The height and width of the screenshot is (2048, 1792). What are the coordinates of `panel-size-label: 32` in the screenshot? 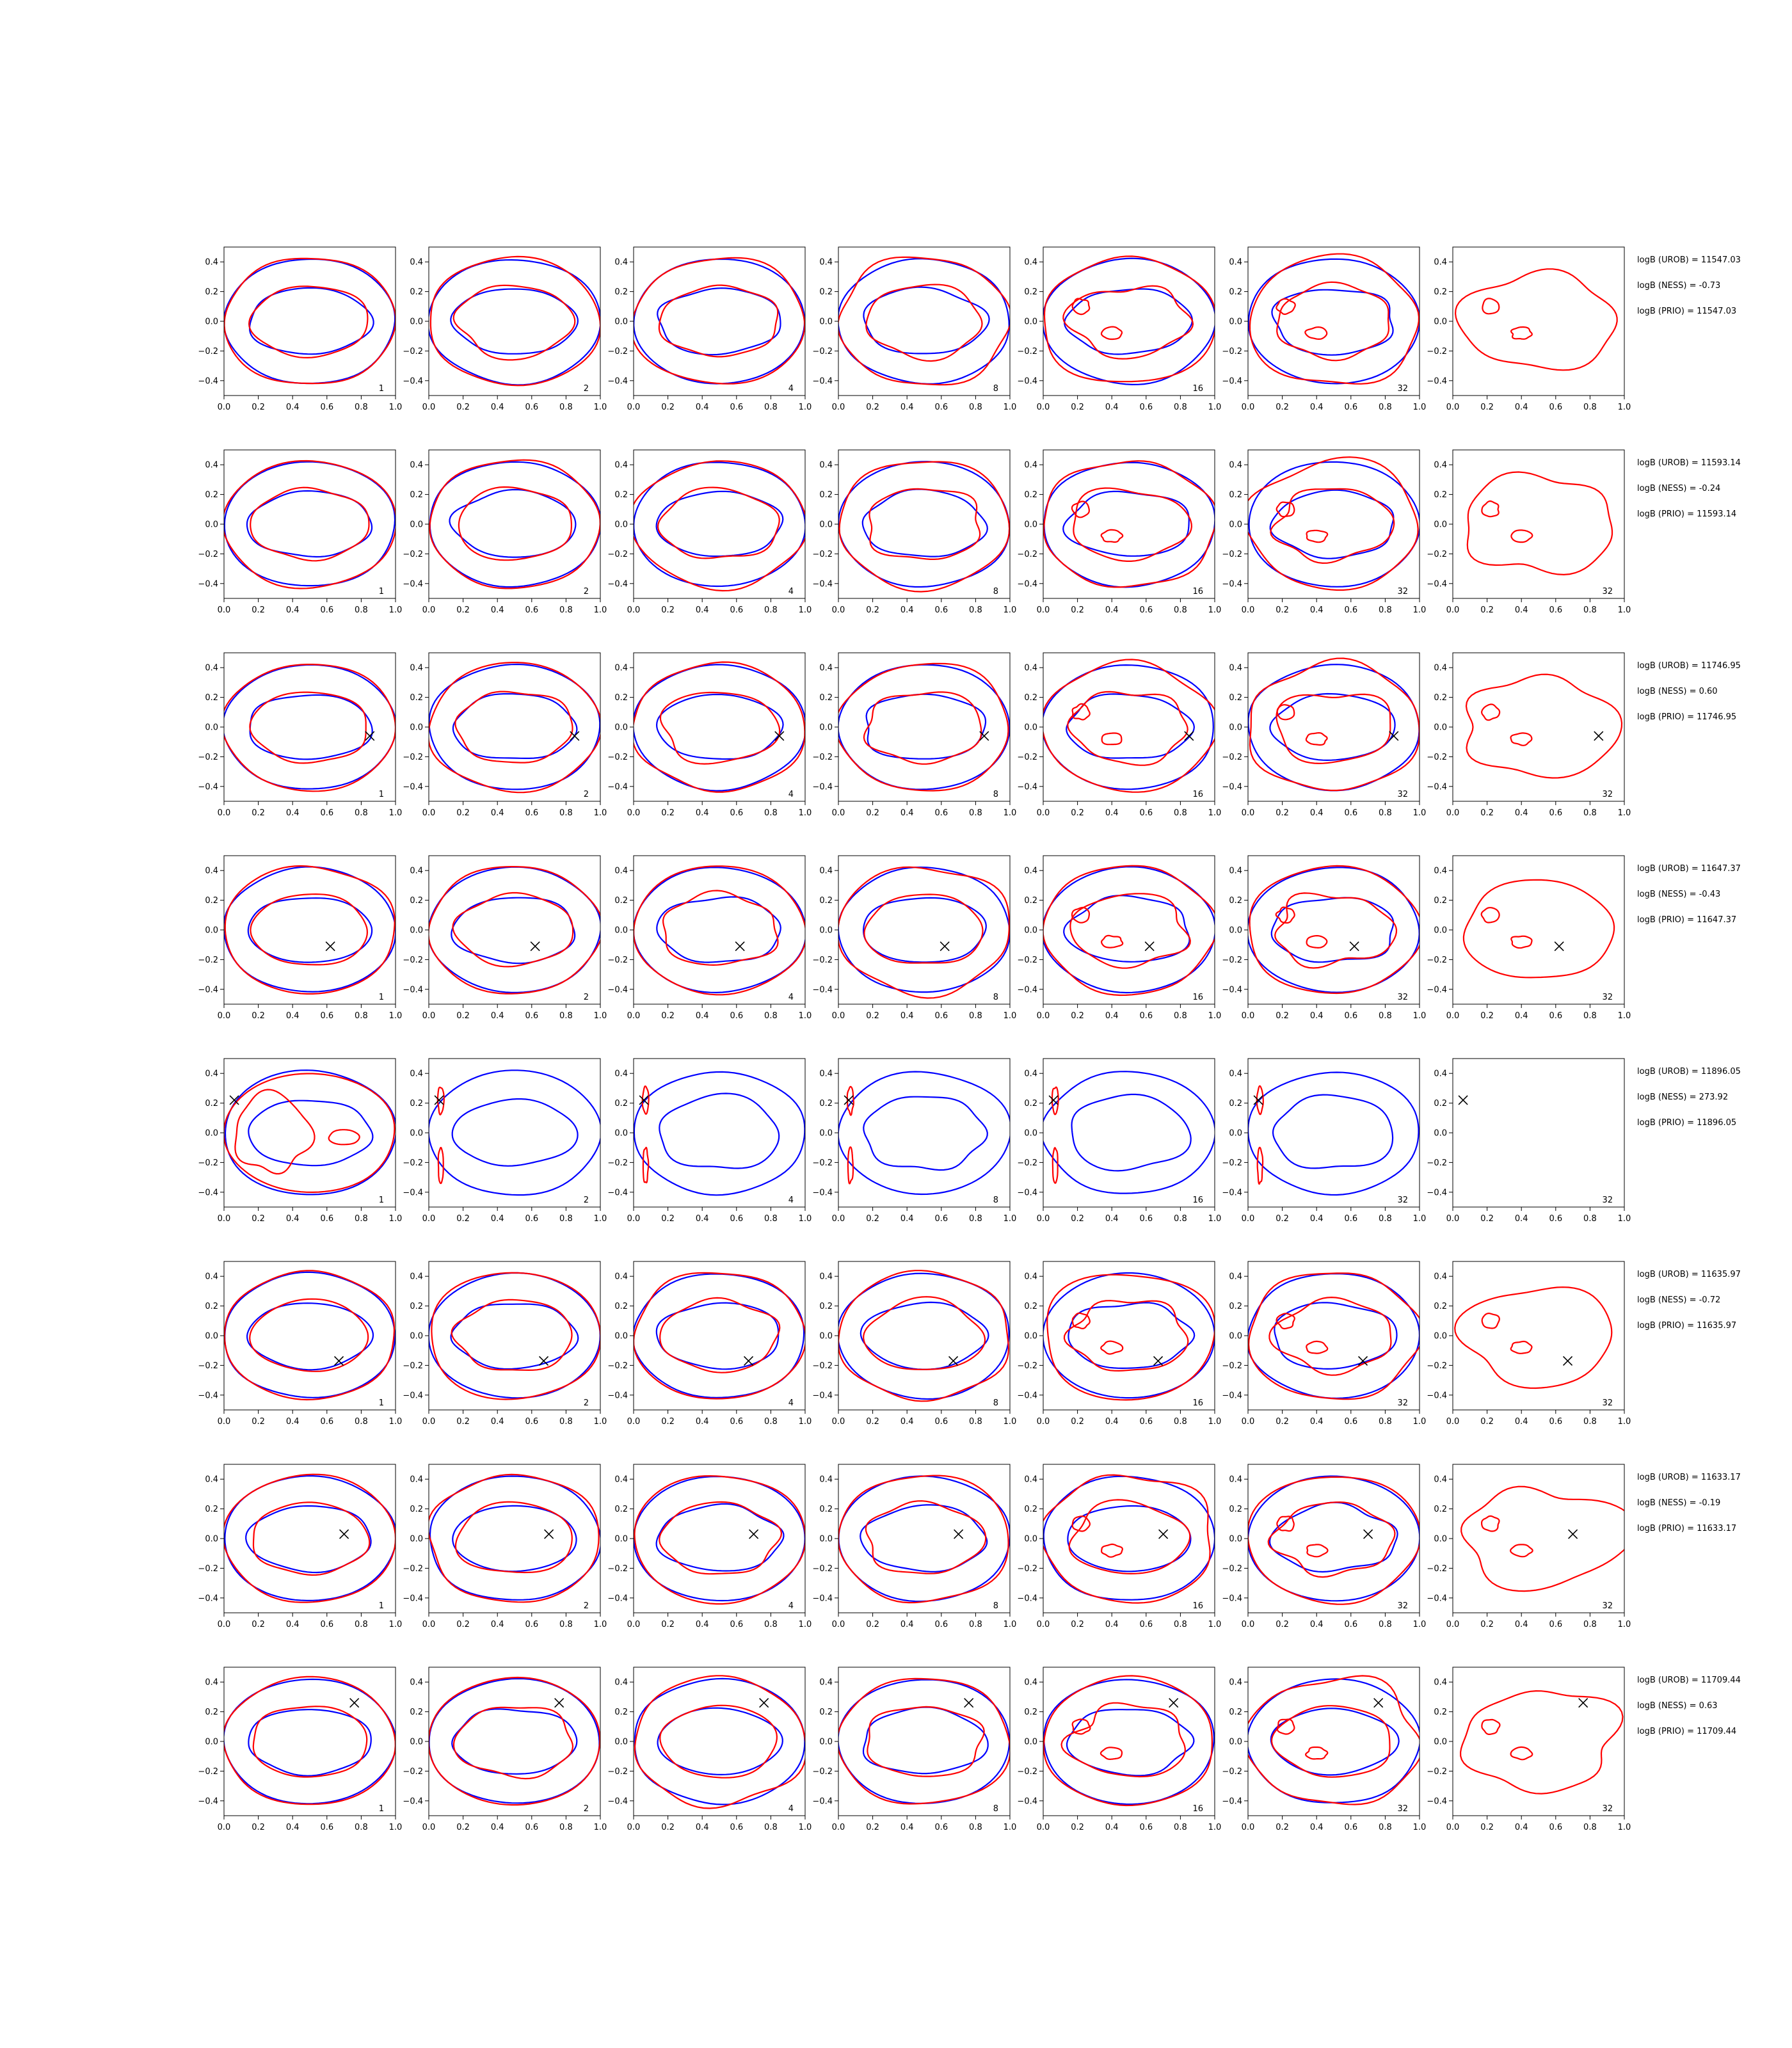 It's located at (1402, 1606).